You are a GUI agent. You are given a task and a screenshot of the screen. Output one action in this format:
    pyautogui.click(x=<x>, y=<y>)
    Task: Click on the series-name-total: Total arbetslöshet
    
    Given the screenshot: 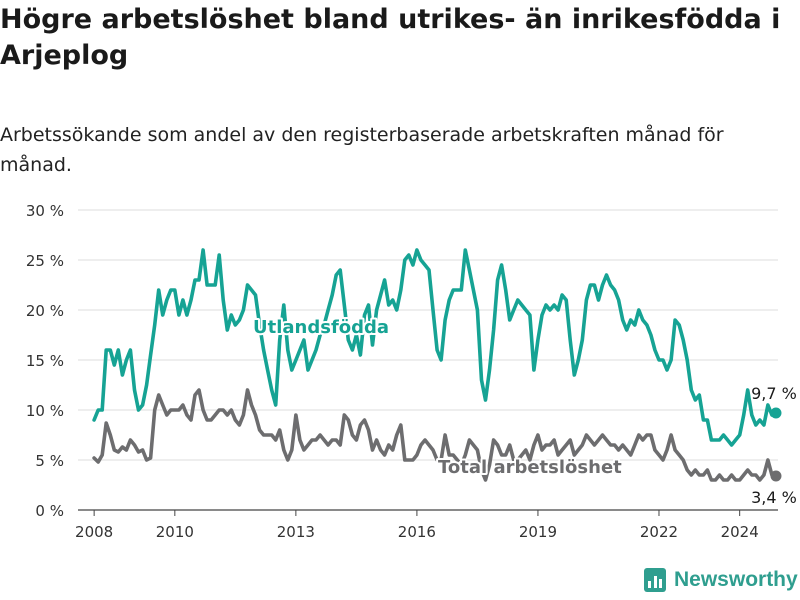 What is the action you would take?
    pyautogui.click(x=530, y=467)
    